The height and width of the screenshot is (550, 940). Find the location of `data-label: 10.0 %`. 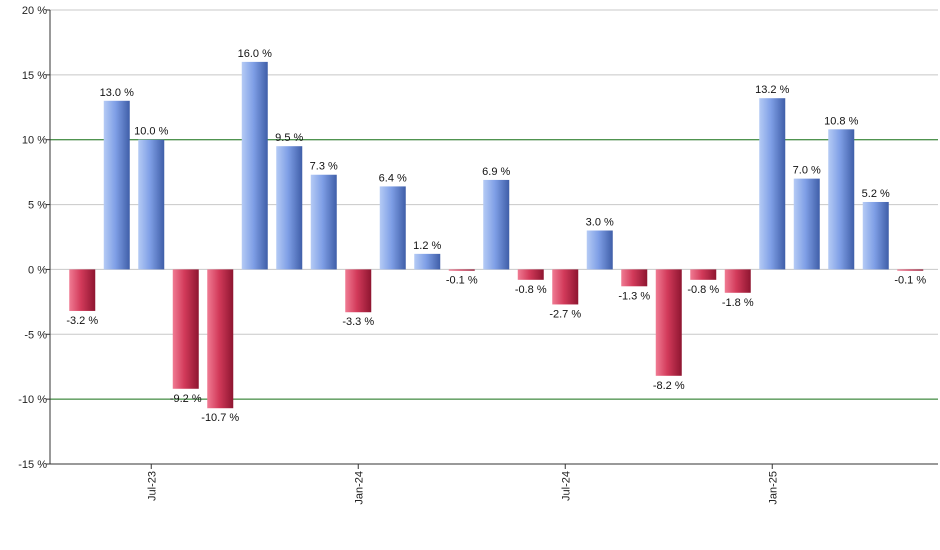

data-label: 10.0 % is located at coordinates (151, 132).